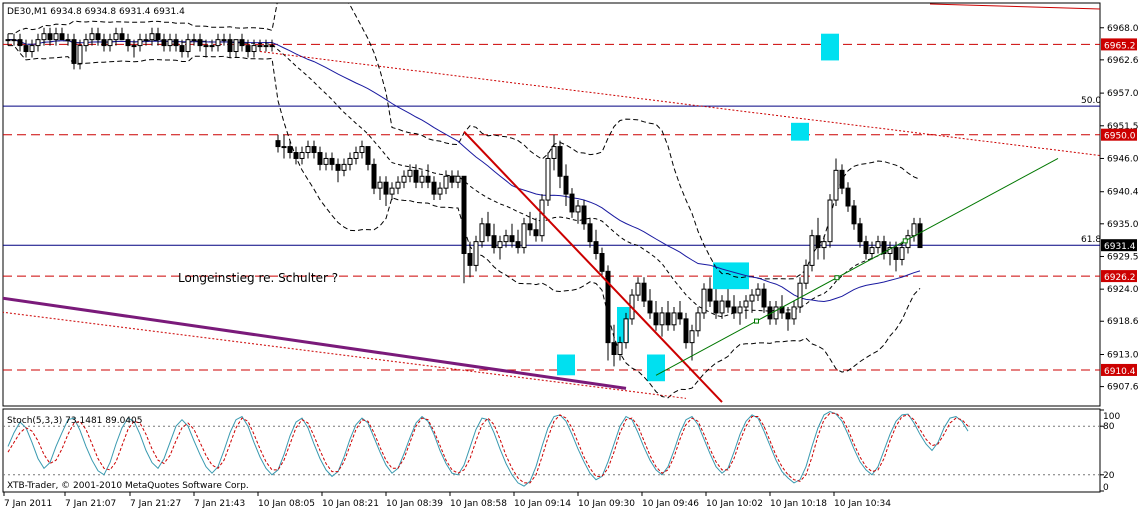  What do you see at coordinates (314, 343) in the screenshot?
I see `trendline-purple` at bounding box center [314, 343].